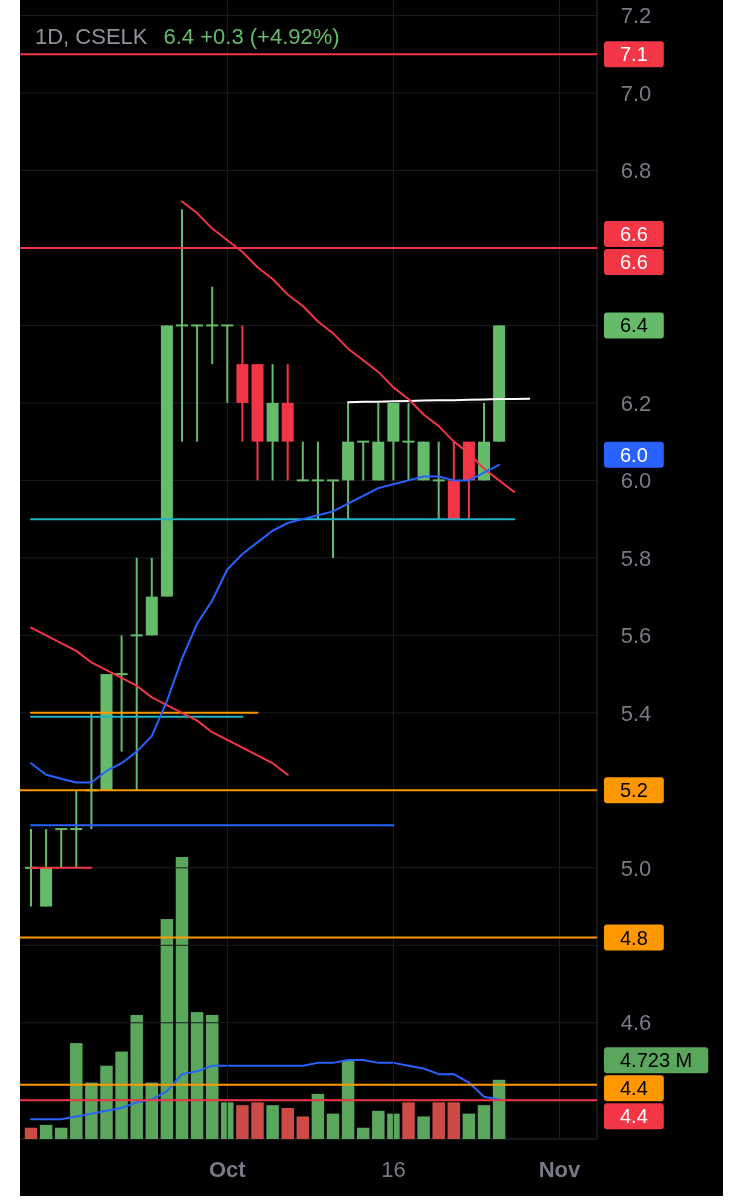  I want to click on y-tick-label: 5.0, so click(636, 868).